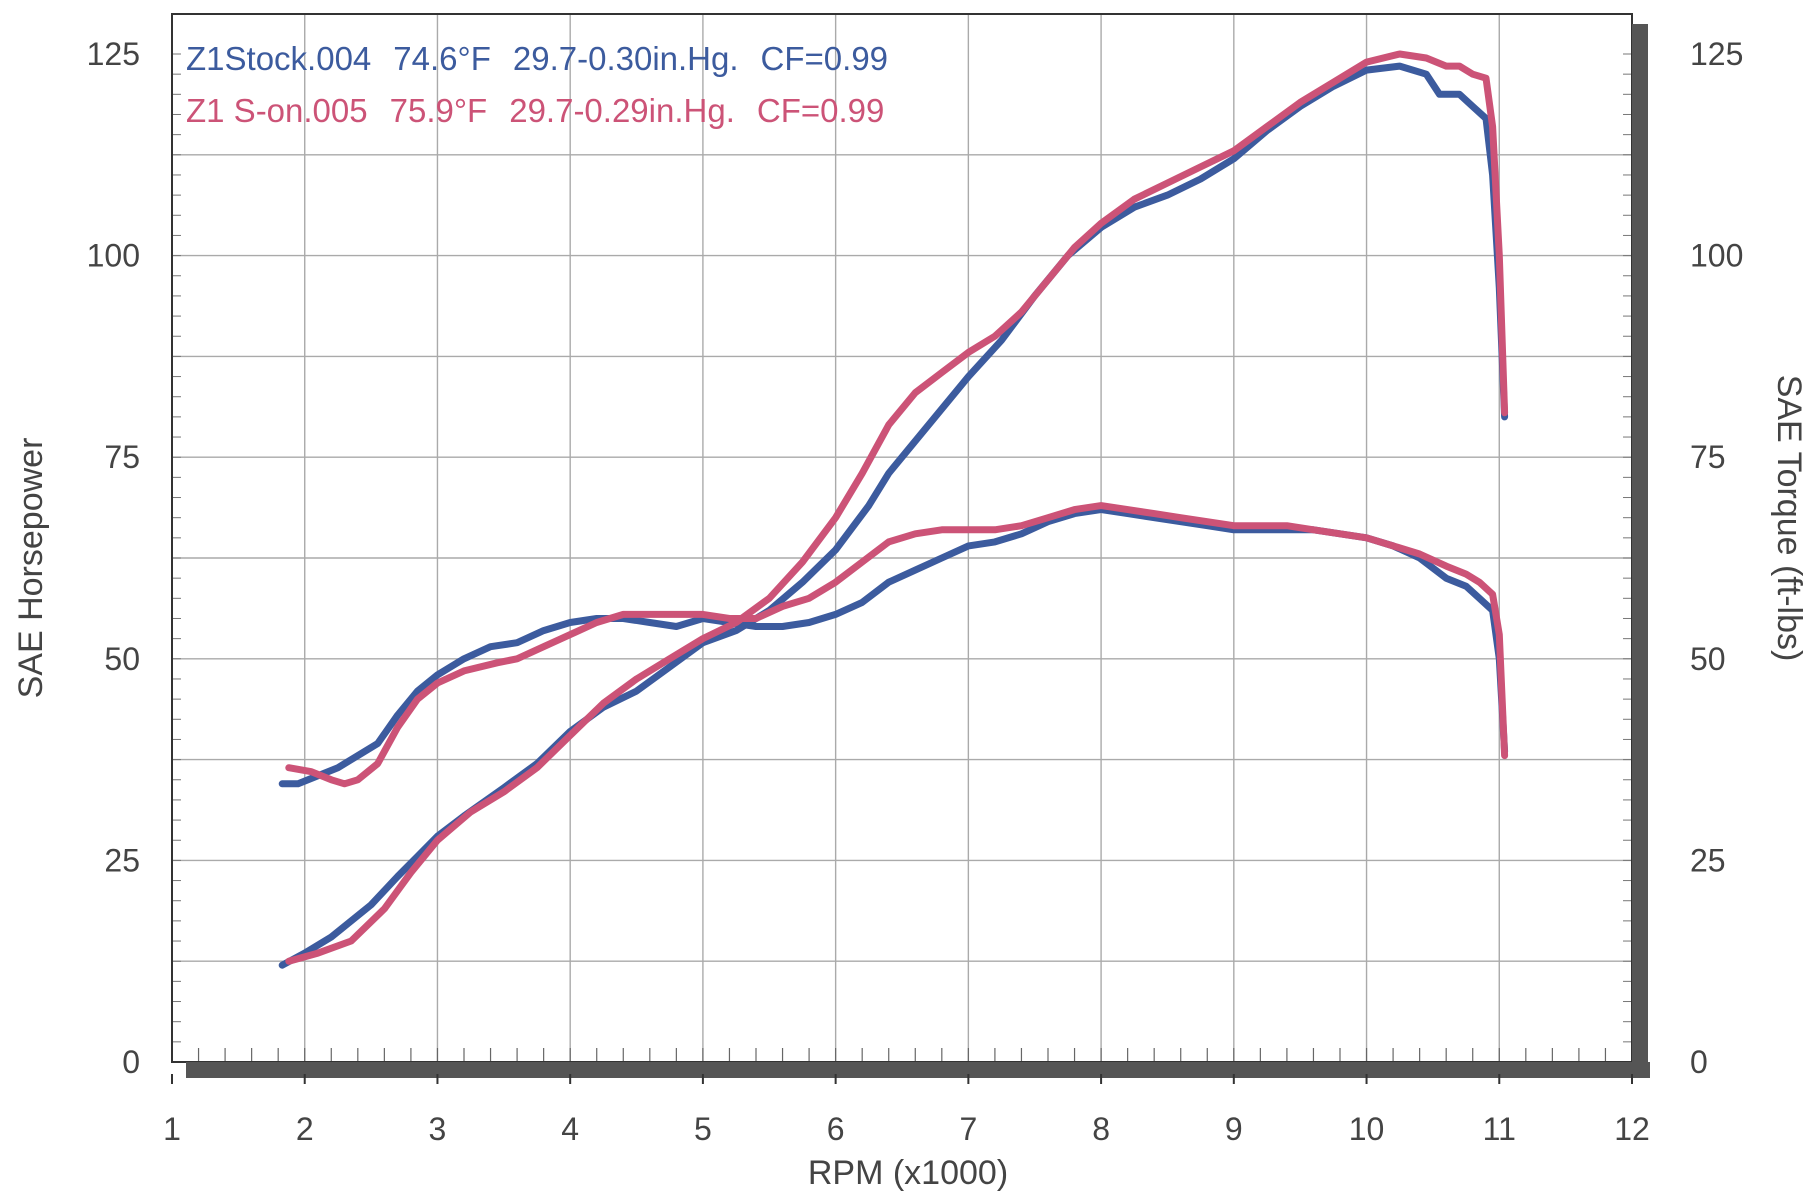  Describe the element at coordinates (131, 1062) in the screenshot. I see `y-left-tick-label: 0` at that location.